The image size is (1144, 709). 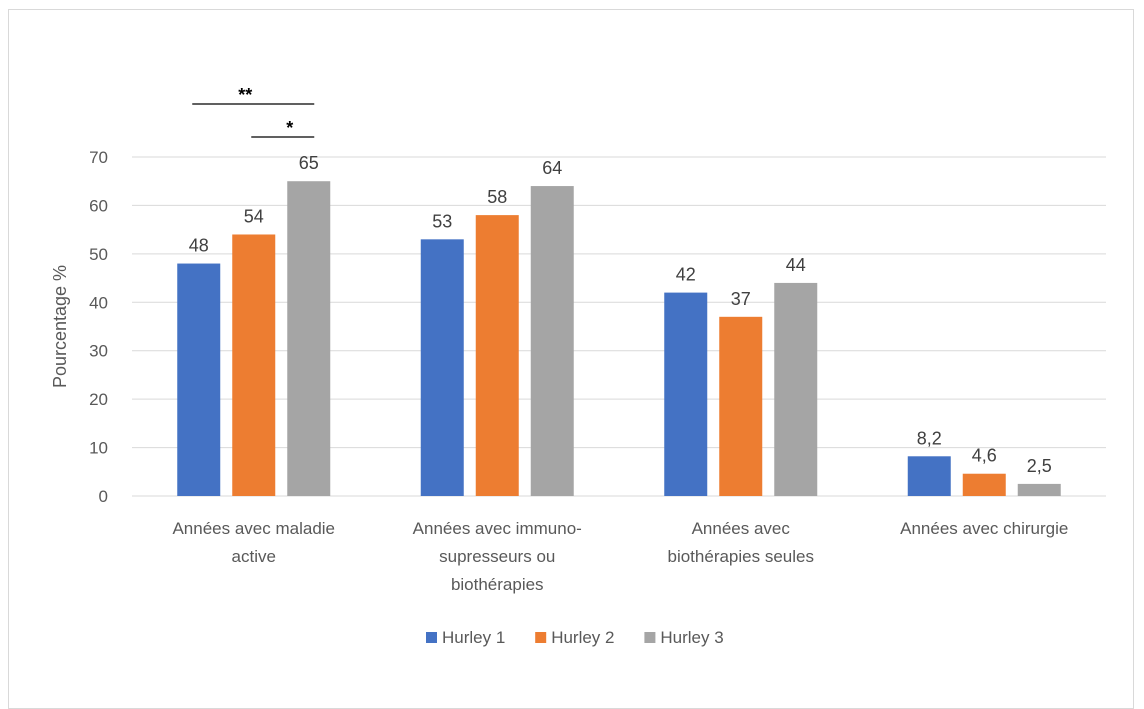 What do you see at coordinates (98, 254) in the screenshot?
I see `y-tick-label: 50` at bounding box center [98, 254].